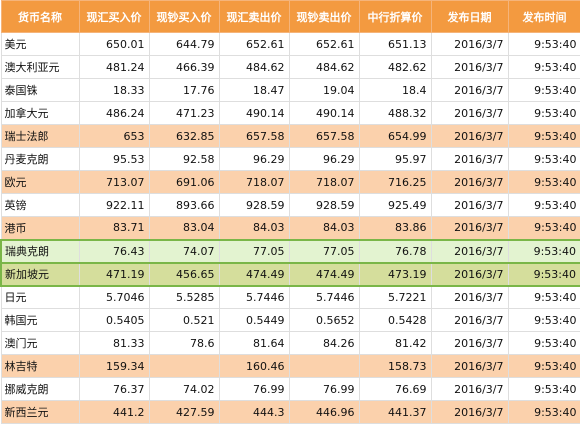  I want to click on cash-buy-cell: 0.521, so click(184, 320).